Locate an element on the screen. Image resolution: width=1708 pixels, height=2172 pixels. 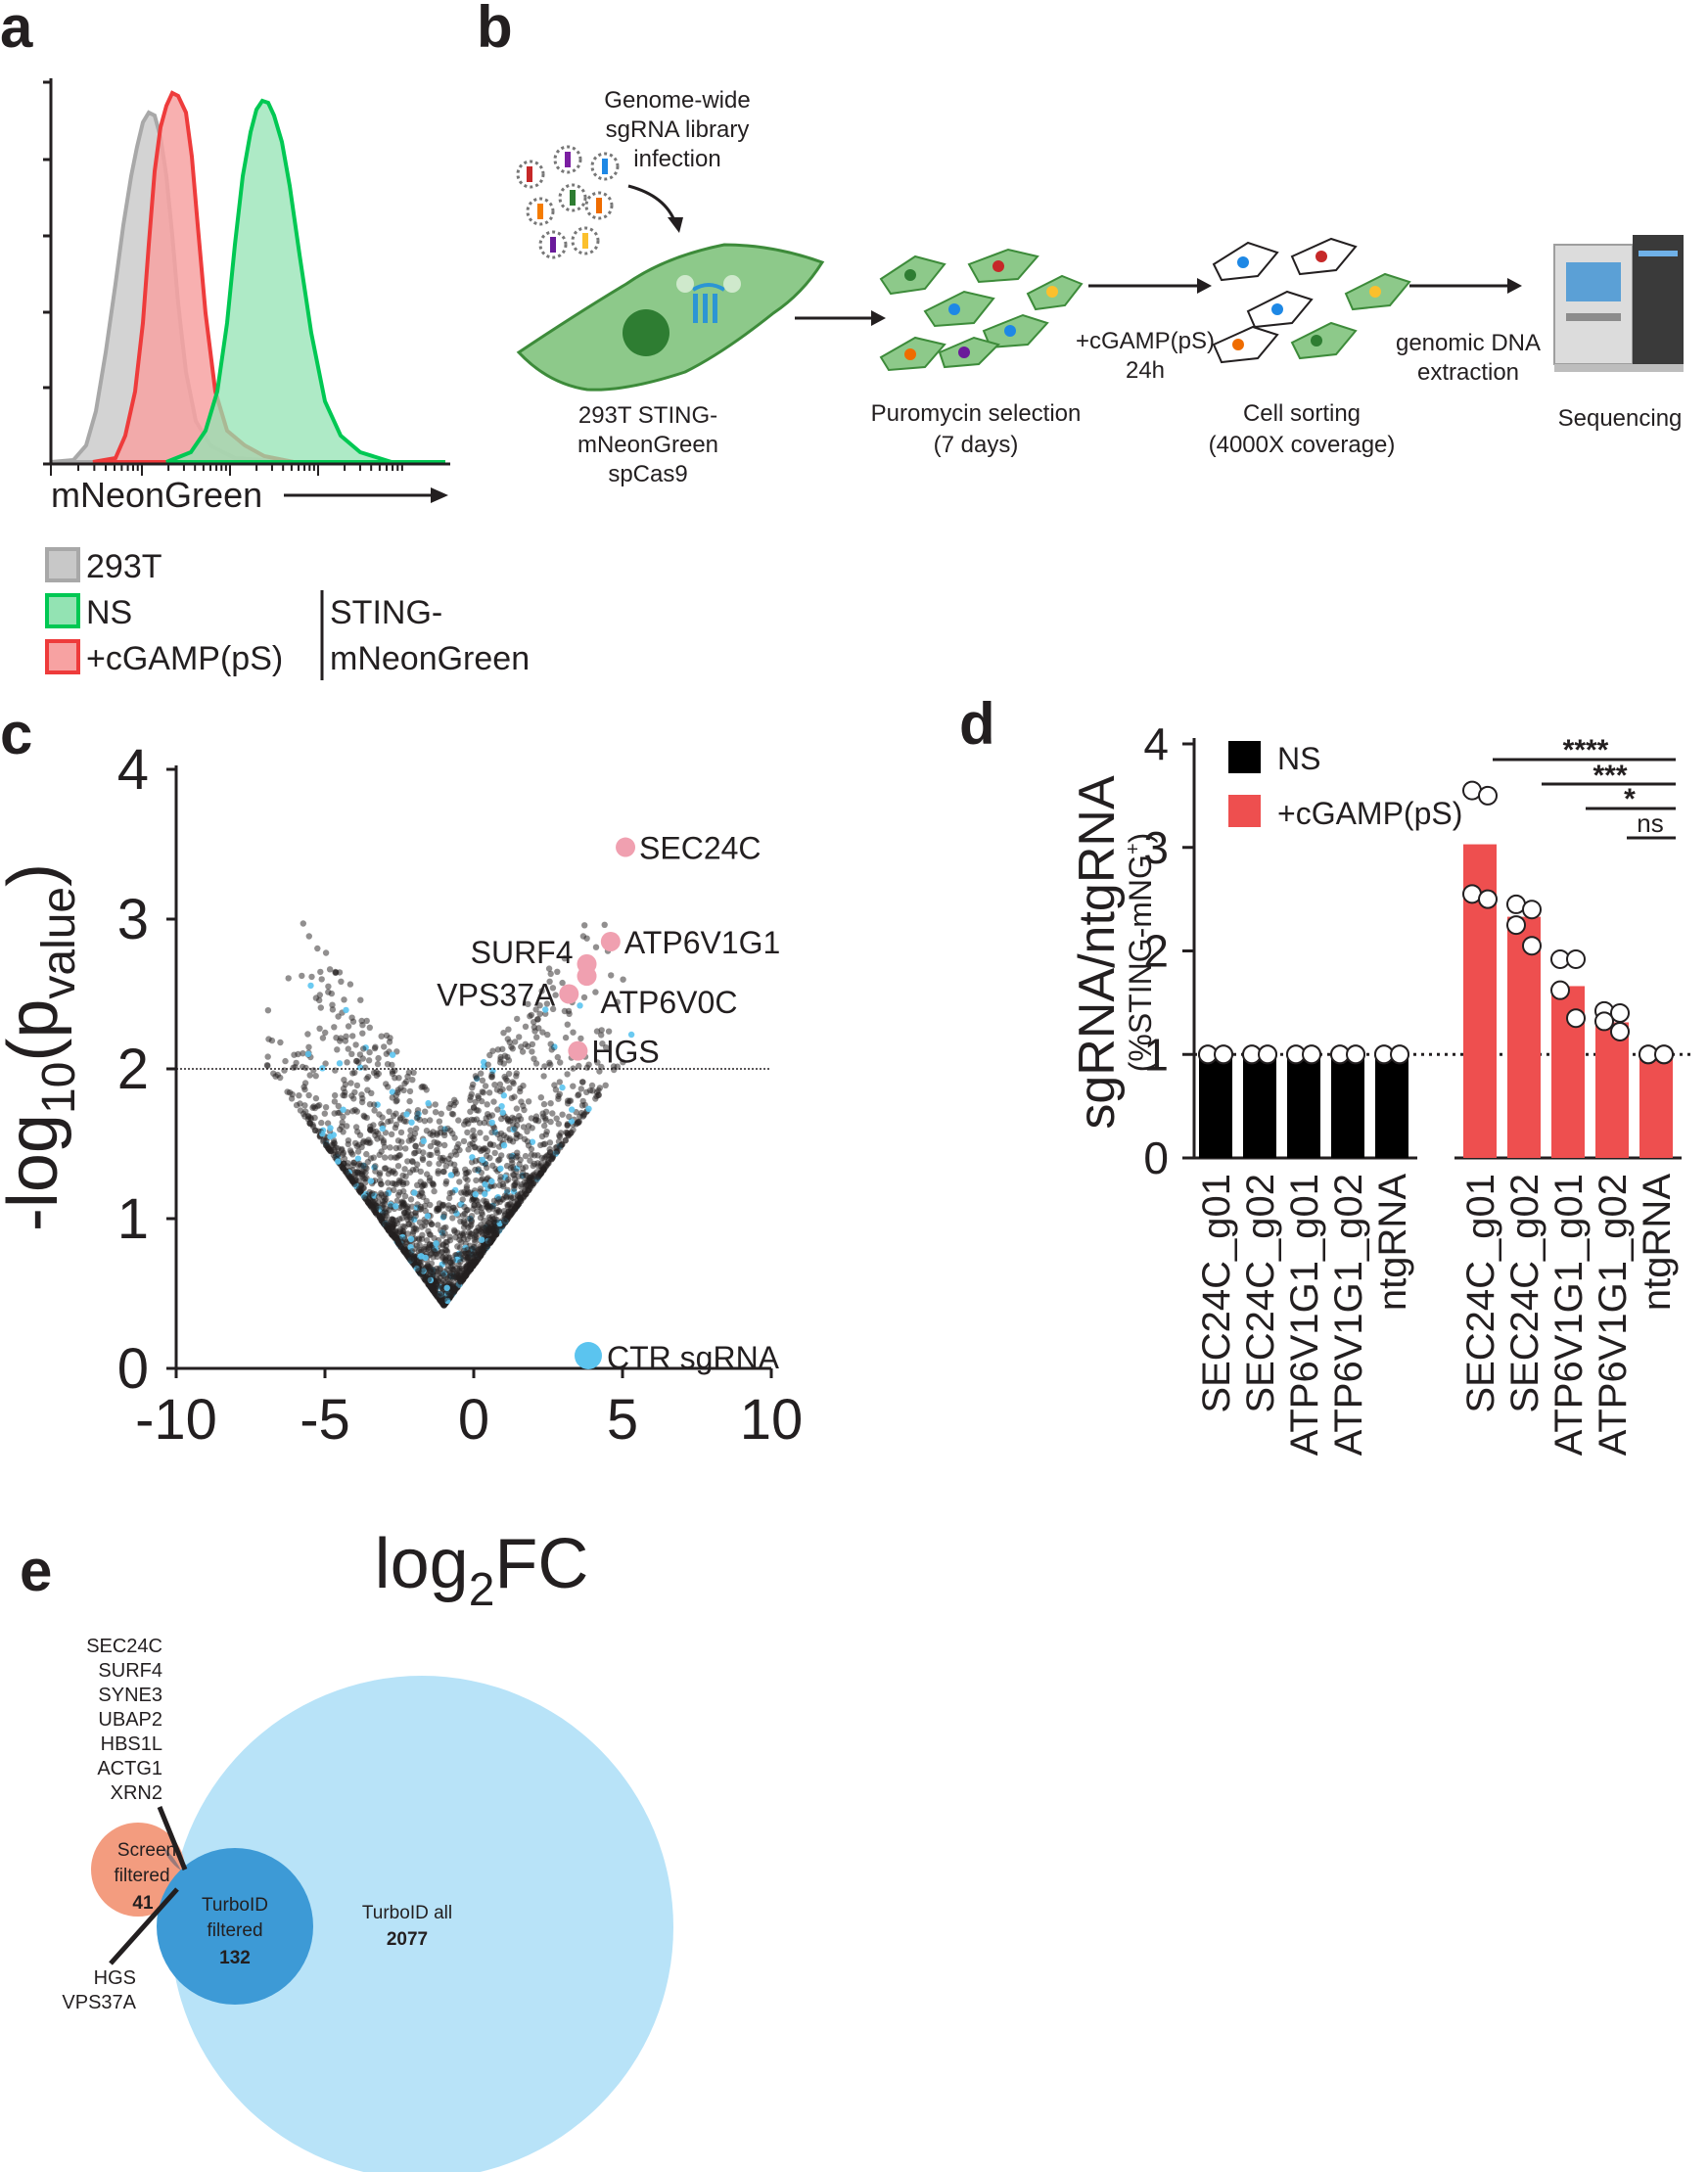
volcano-ytick-label: 0 is located at coordinates (133, 1369).